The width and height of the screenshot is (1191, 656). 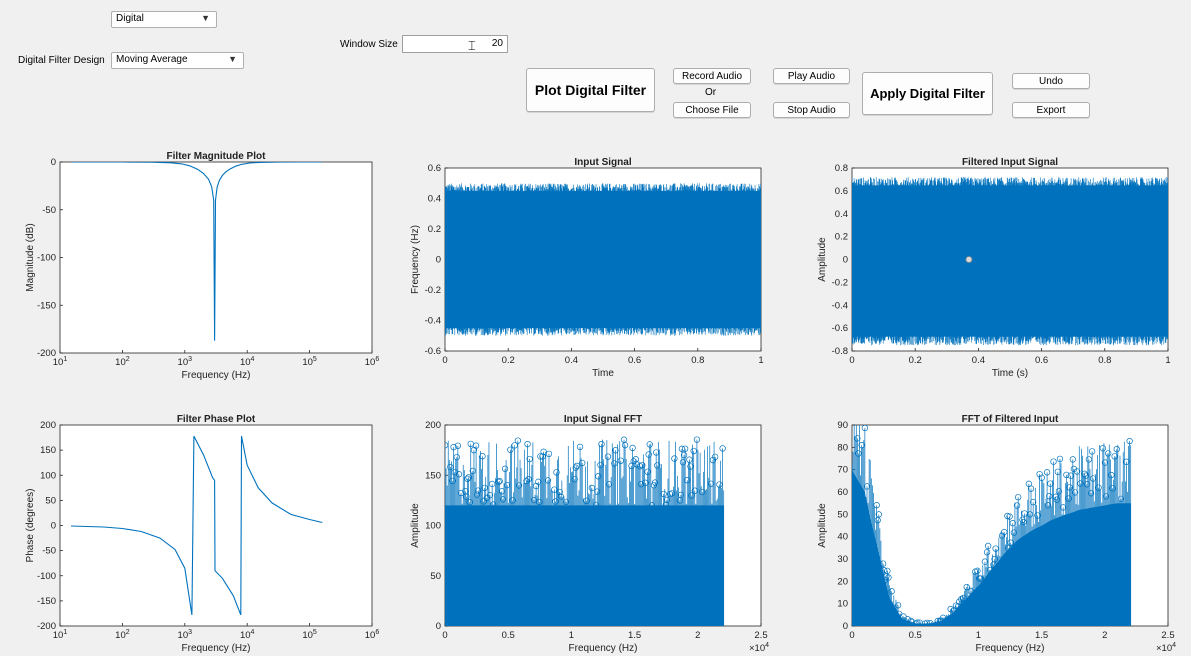 I want to click on chart-title: Filtered Input Signal, so click(x=1010, y=162).